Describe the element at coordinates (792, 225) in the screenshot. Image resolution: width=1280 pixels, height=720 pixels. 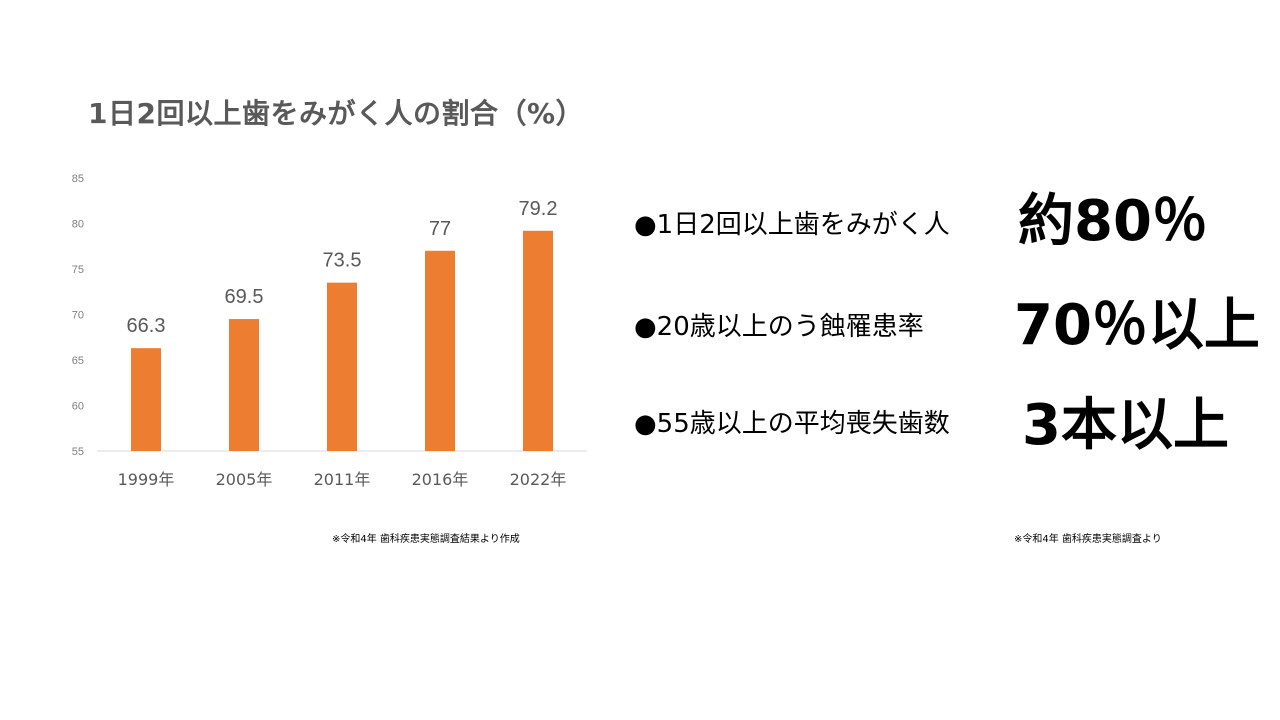
I see `stat-label-brushing: ●1日2回以上歯をみがく人` at that location.